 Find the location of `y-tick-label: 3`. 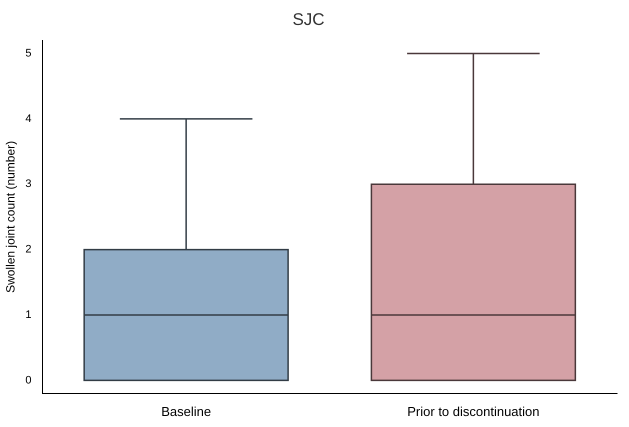

y-tick-label: 3 is located at coordinates (28, 184).